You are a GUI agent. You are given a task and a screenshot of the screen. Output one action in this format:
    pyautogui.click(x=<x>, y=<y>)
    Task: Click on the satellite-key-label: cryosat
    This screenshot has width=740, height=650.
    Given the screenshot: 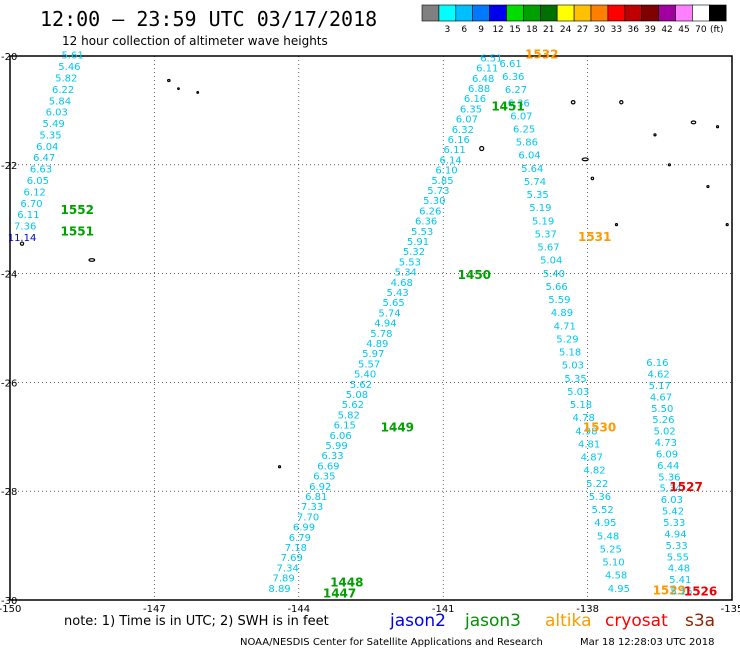 What is the action you would take?
    pyautogui.click(x=636, y=621)
    